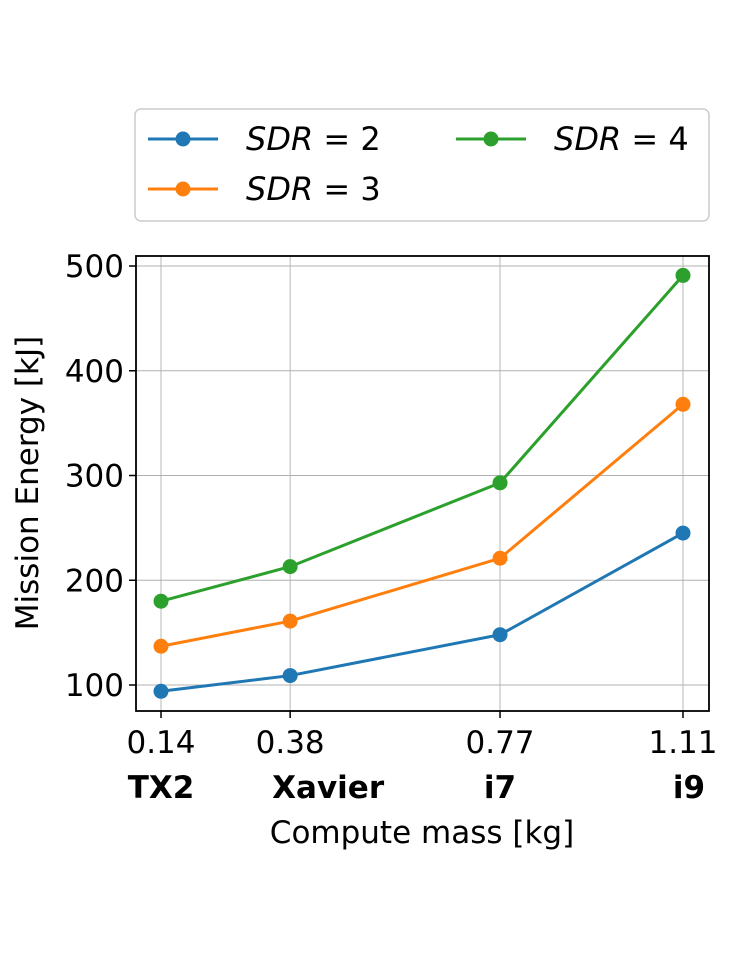 The image size is (747, 967). I want to click on legend-label: SDR = 2, so click(313, 139).